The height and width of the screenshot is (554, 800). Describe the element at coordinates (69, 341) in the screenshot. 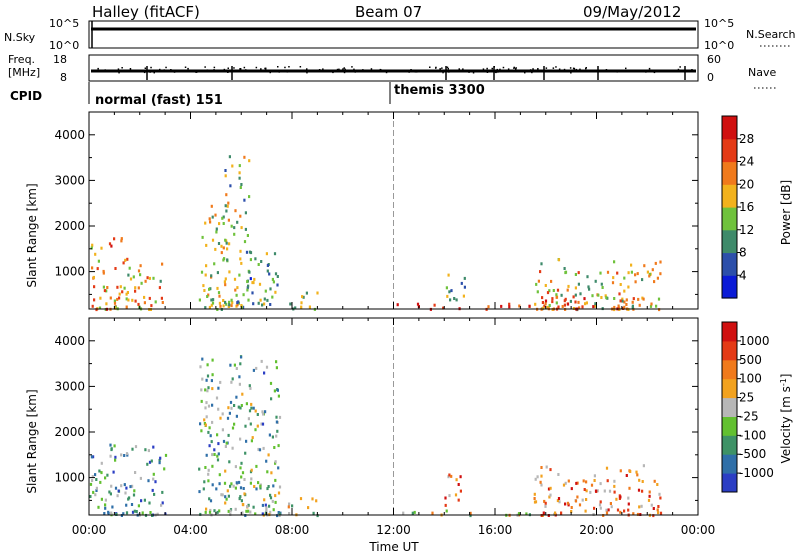

I see `ytick-label: 4000` at that location.